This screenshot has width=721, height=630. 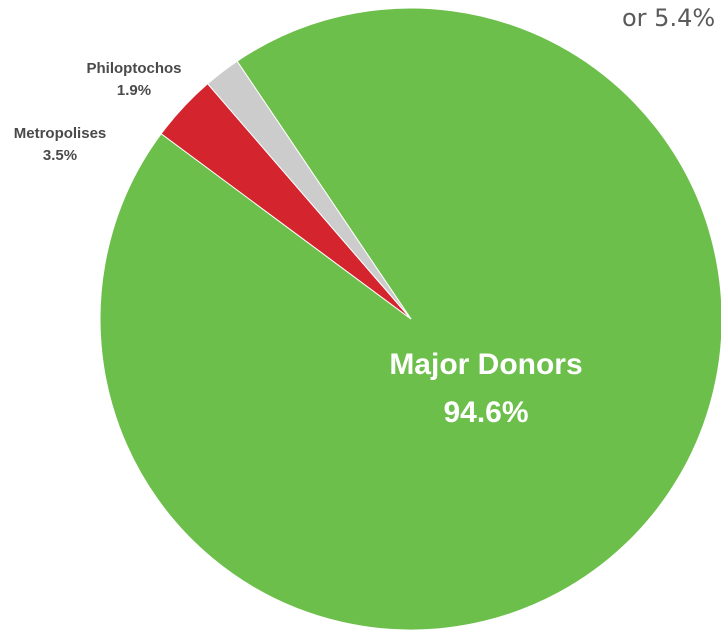 What do you see at coordinates (309, 190) in the screenshot?
I see `pie-slice-philoptochos` at bounding box center [309, 190].